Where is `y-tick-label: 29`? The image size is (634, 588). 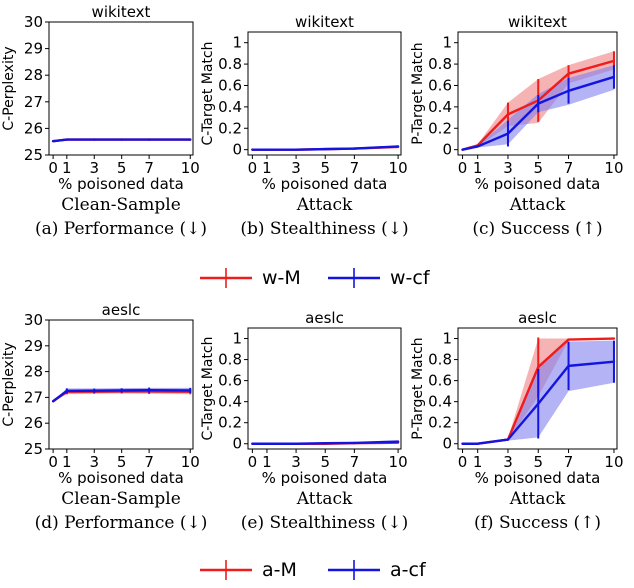 y-tick-label: 29 is located at coordinates (33, 346).